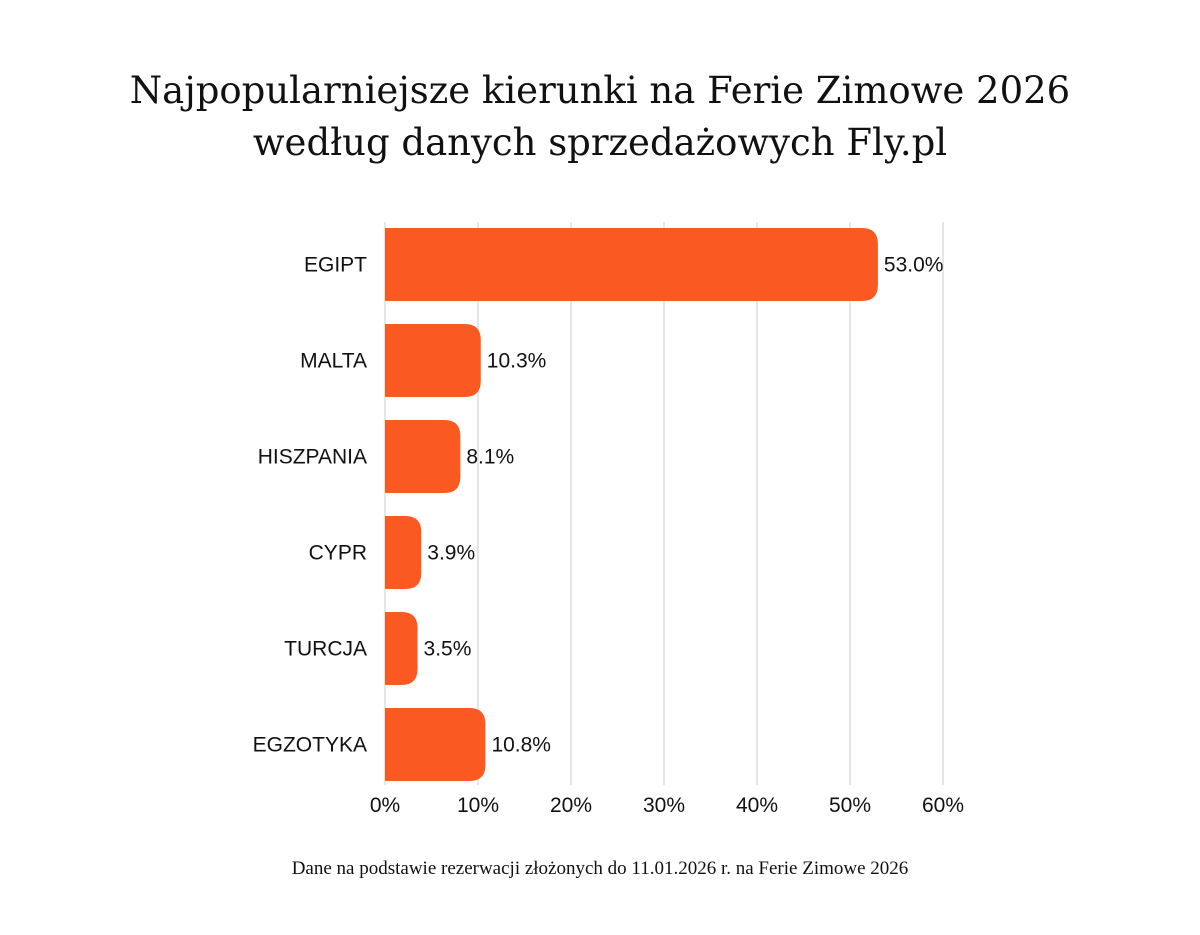 This screenshot has height=935, width=1200. I want to click on x-tick-label: 50%, so click(850, 805).